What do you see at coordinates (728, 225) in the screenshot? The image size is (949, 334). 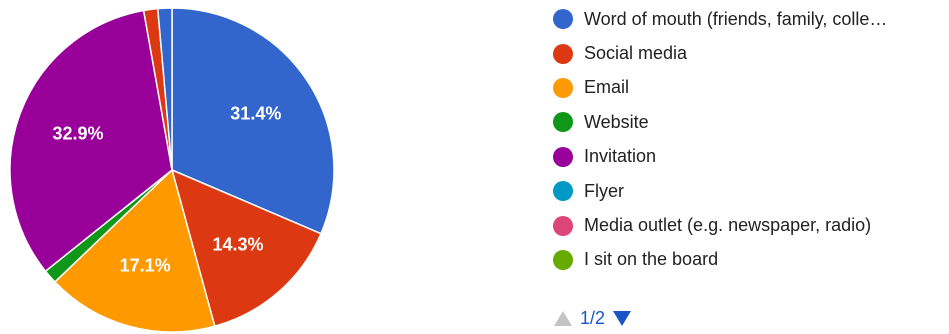 I see `legend-label: Media outlet (e.g. newspaper, radio)` at bounding box center [728, 225].